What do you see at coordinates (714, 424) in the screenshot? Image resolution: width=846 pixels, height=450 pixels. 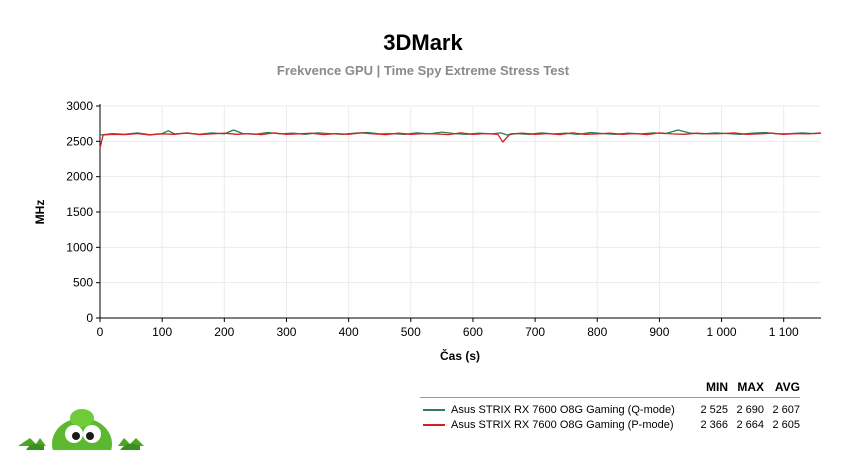 I see `legend-min-value: 2 366` at bounding box center [714, 424].